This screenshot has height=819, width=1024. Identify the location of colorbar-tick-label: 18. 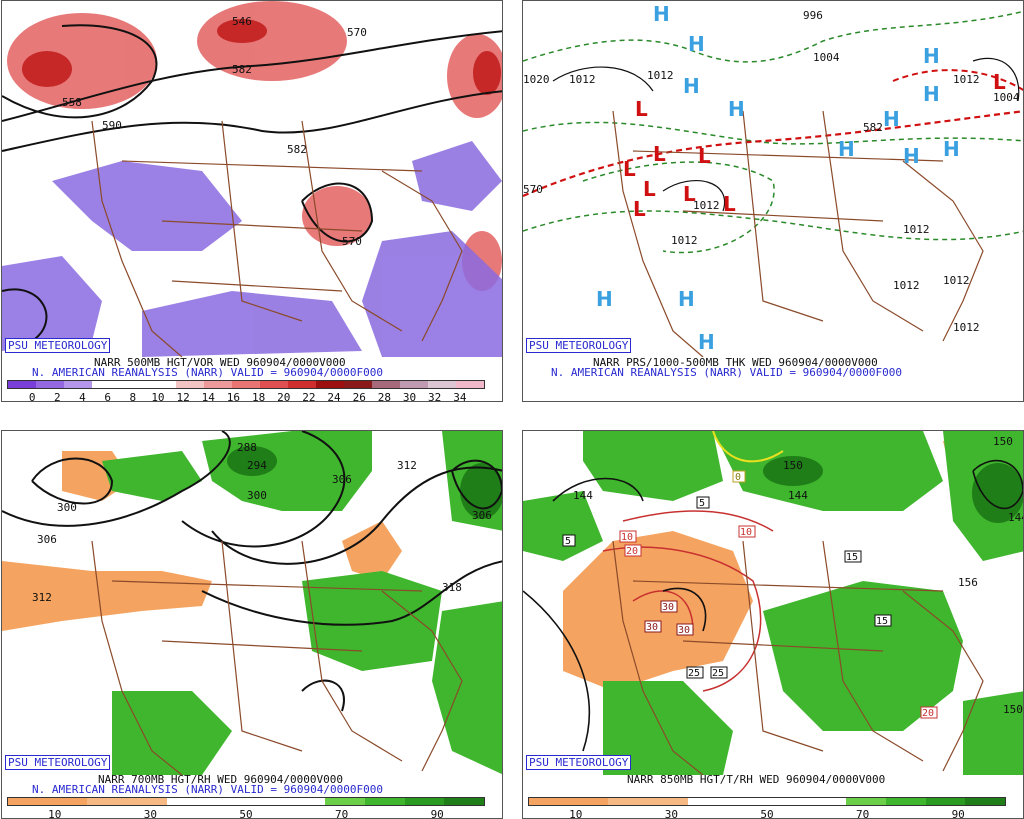
(258, 396).